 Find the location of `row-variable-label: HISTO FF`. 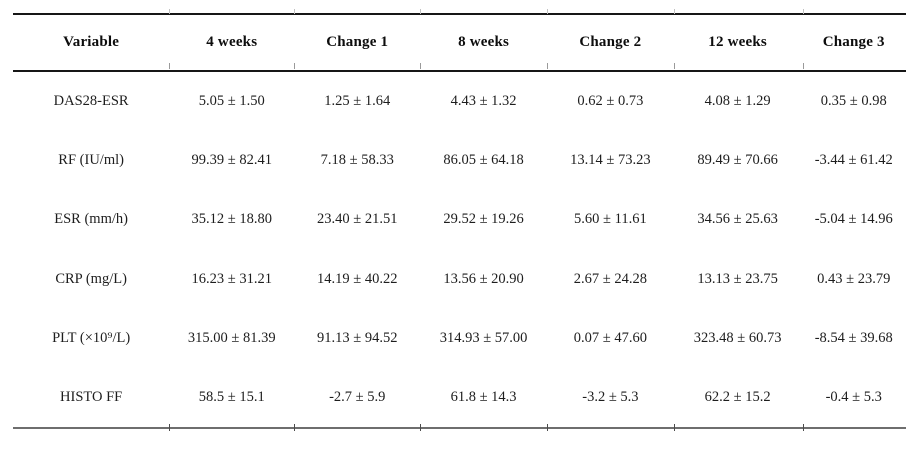

row-variable-label: HISTO FF is located at coordinates (91, 397).